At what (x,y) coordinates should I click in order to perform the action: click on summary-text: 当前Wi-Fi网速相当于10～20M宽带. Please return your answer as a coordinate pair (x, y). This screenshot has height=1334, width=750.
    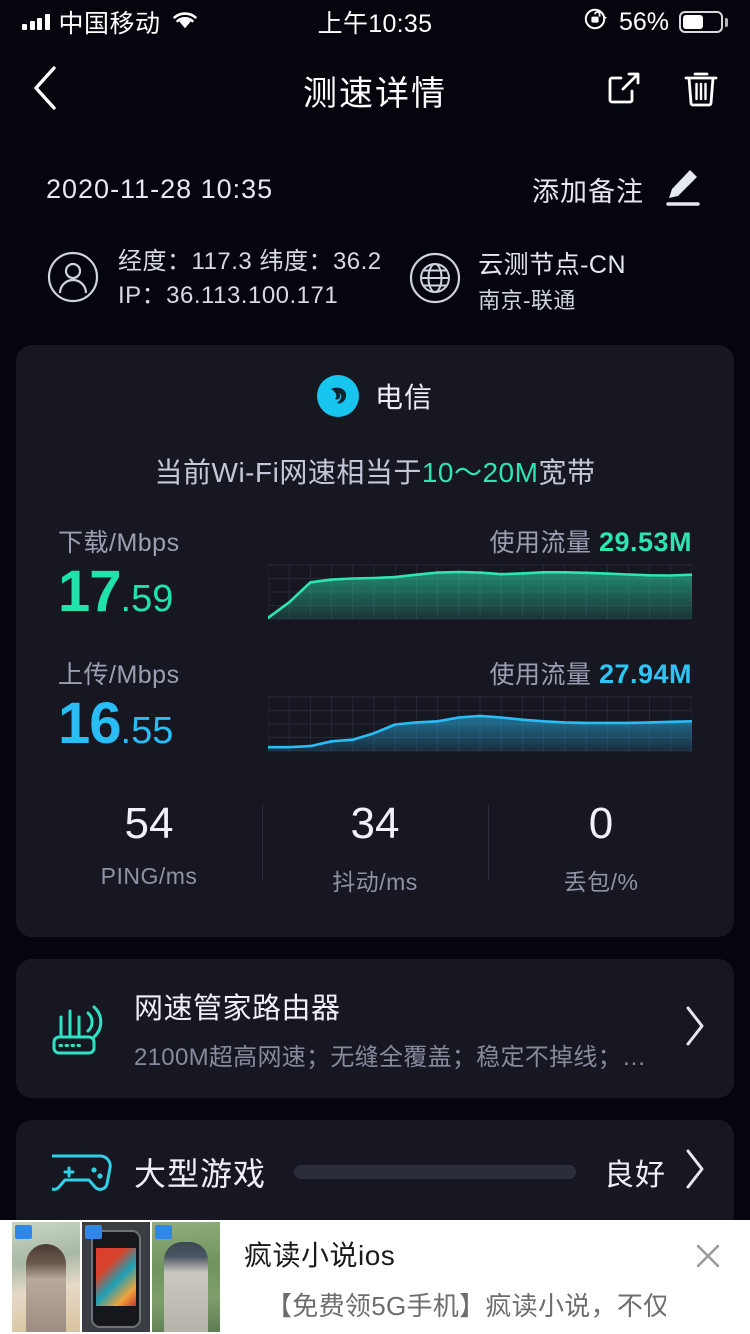
    Looking at the image, I should click on (375, 471).